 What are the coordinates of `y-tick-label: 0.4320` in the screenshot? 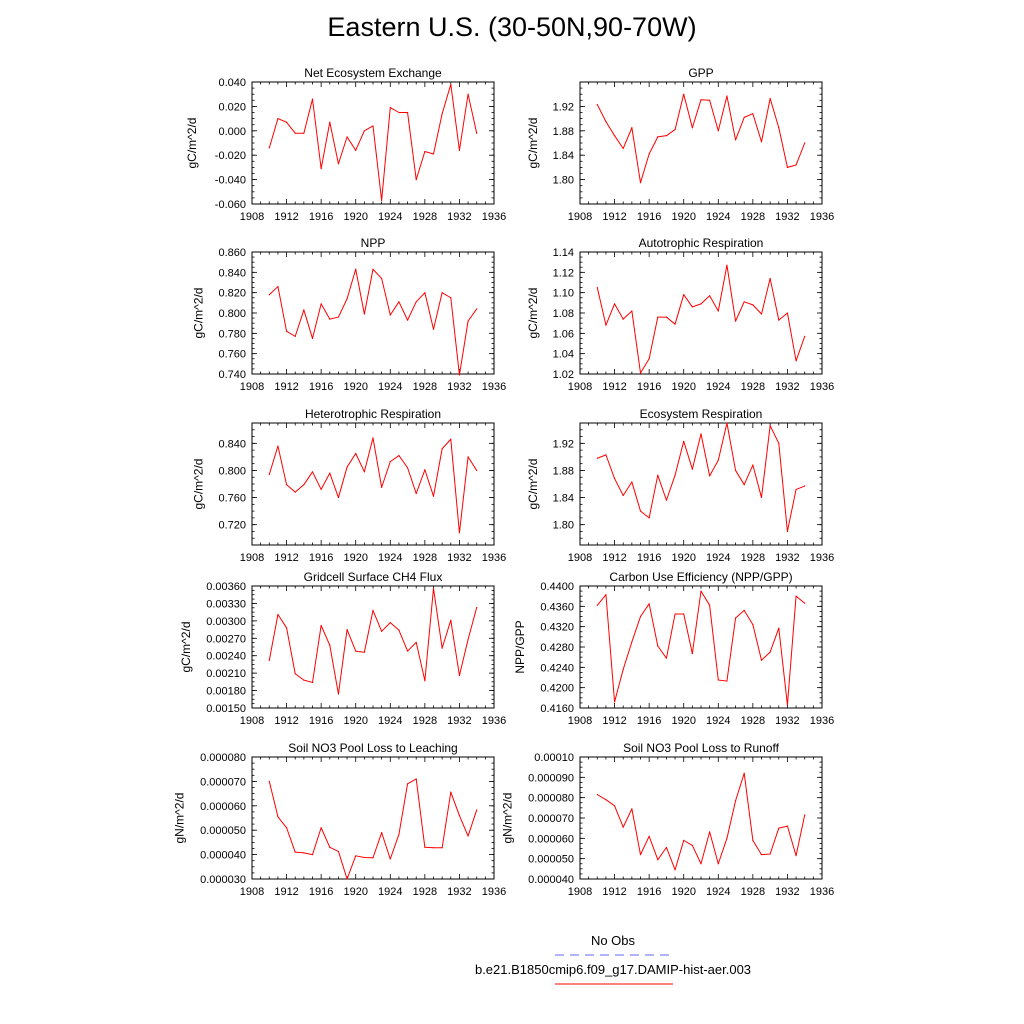 It's located at (557, 628).